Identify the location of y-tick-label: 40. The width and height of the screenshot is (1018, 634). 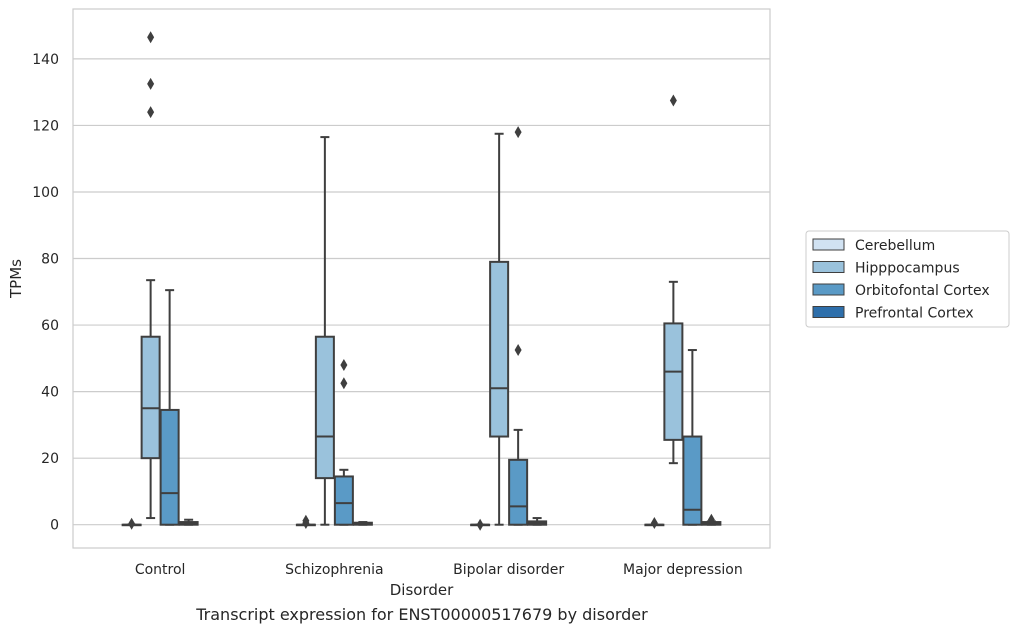
(50, 393).